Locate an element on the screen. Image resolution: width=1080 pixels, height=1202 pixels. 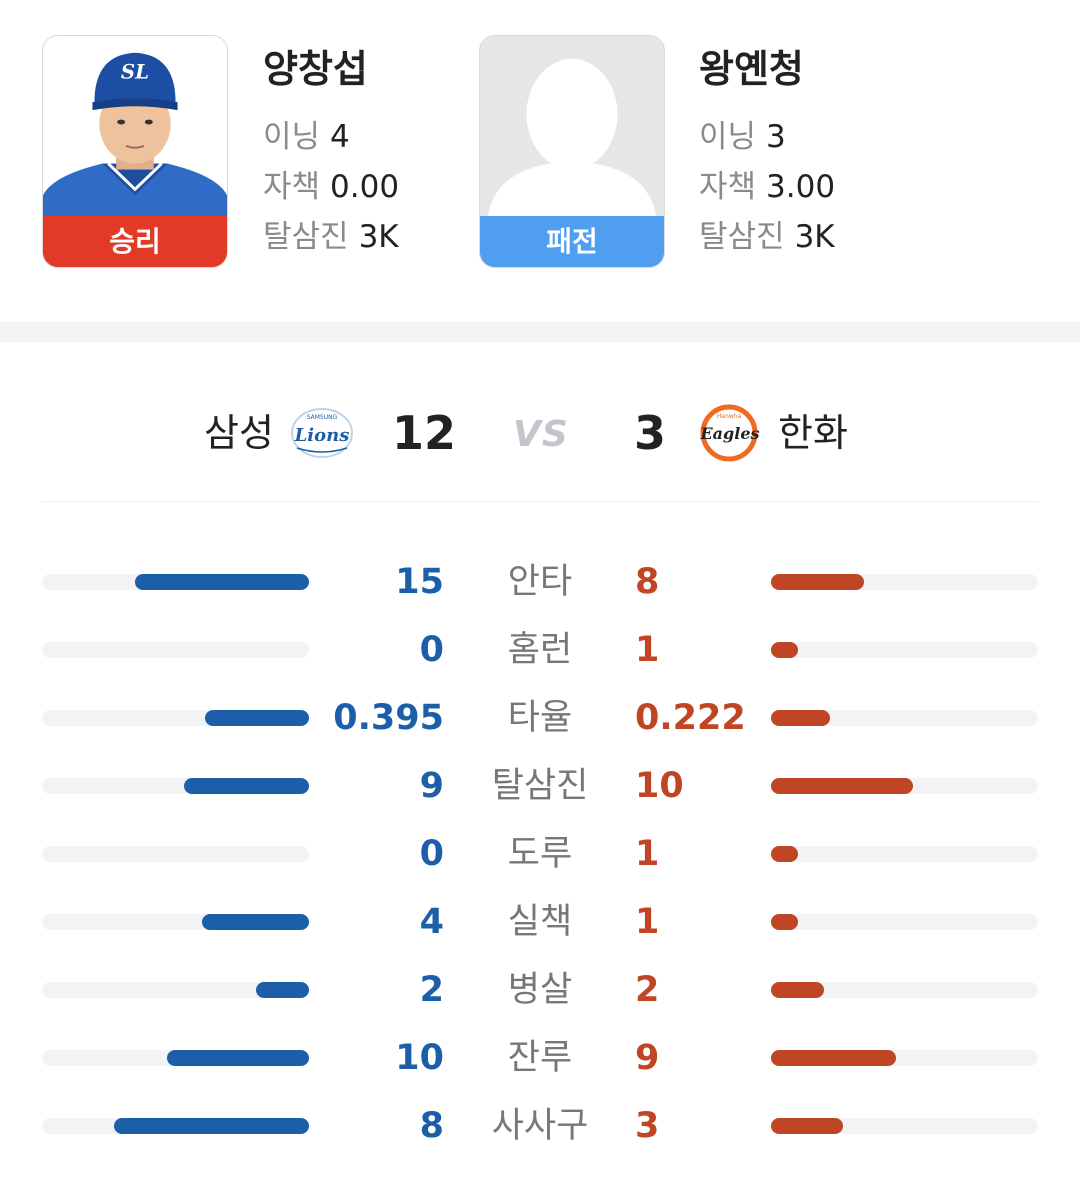
era-value: 0.00 is located at coordinates (365, 187).